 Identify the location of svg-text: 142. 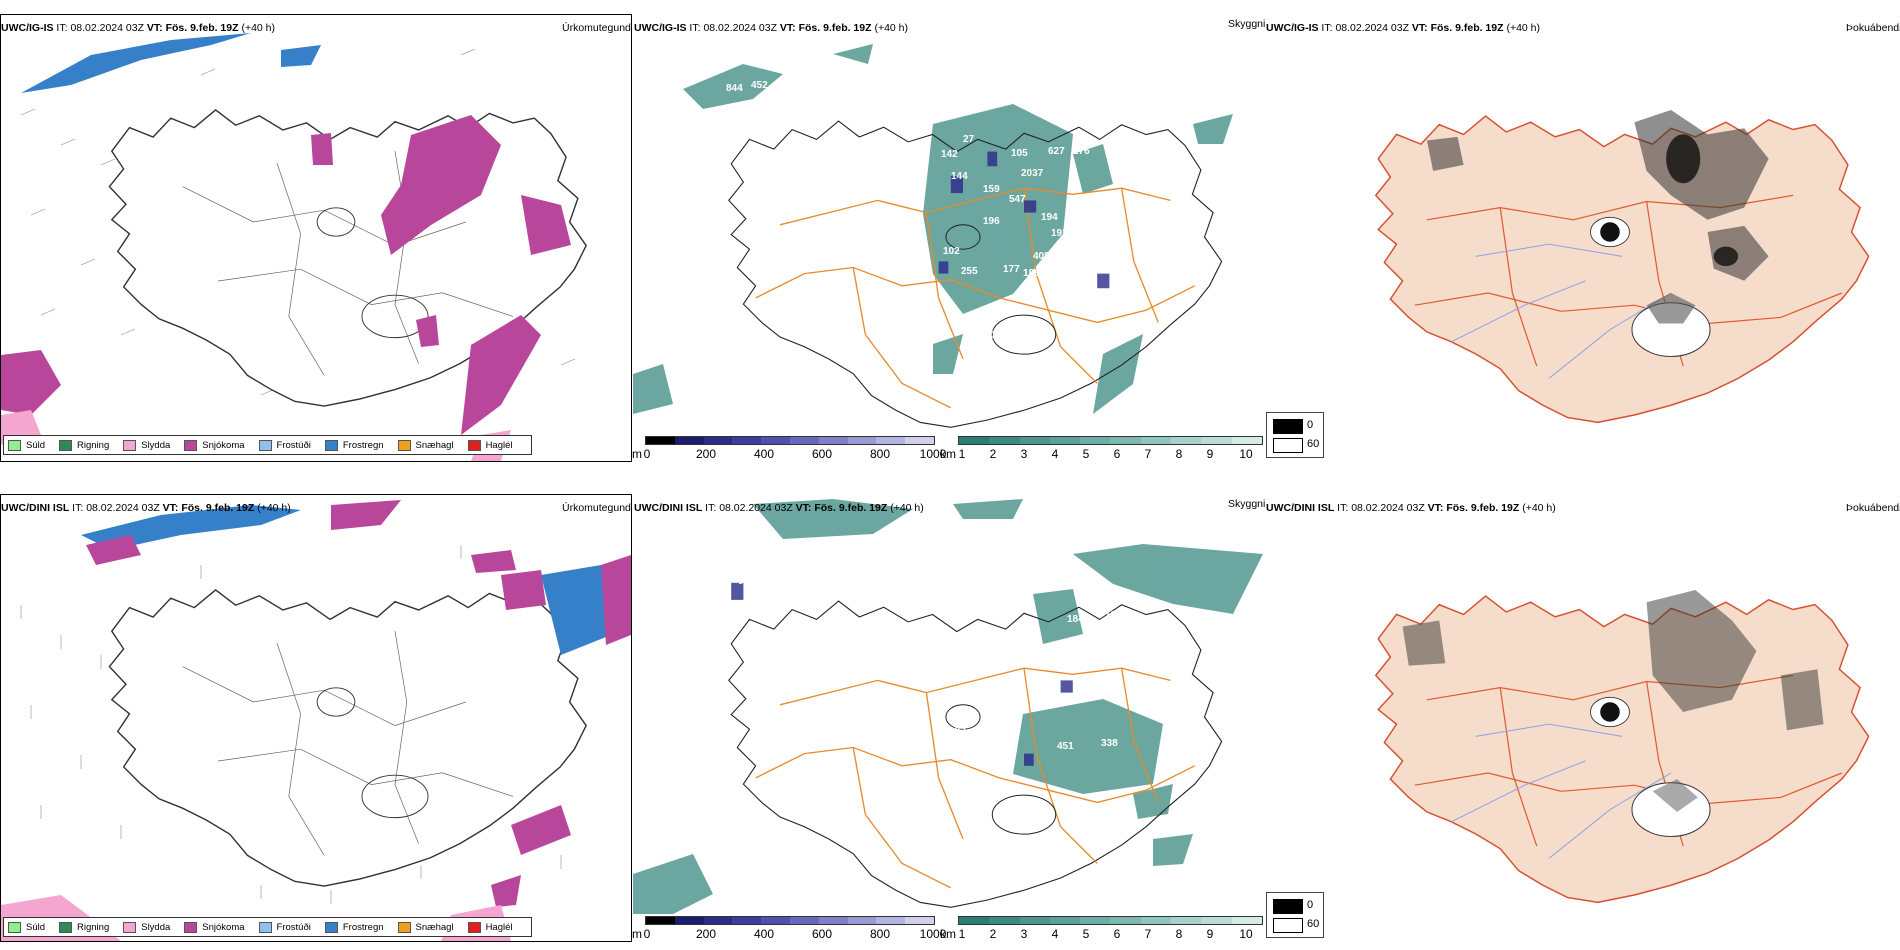
(949, 154).